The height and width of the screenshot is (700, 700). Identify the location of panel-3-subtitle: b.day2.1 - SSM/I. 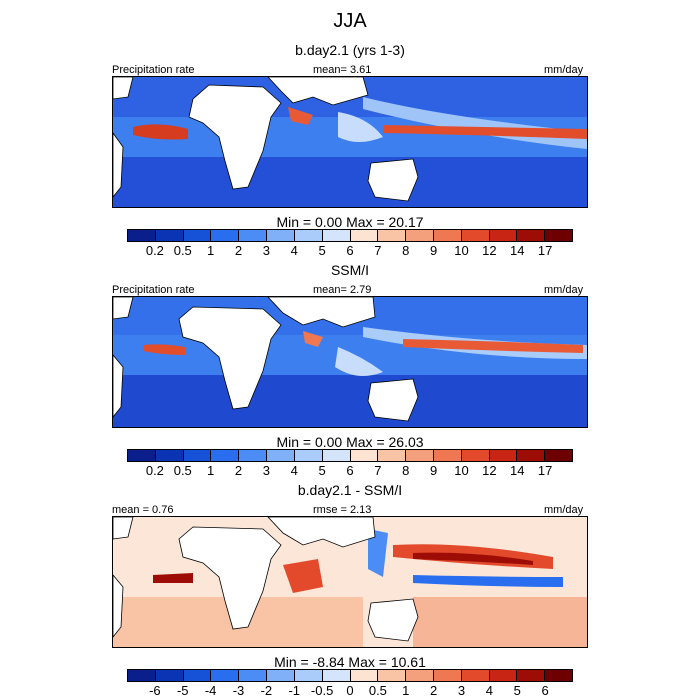
(350, 490).